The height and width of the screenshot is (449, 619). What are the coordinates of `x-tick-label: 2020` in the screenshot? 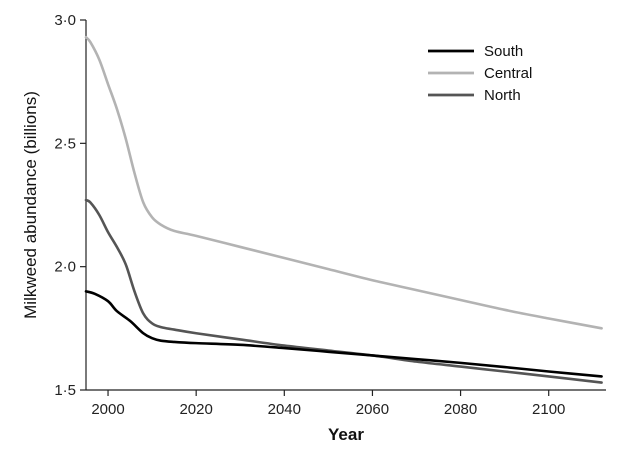 It's located at (195, 409).